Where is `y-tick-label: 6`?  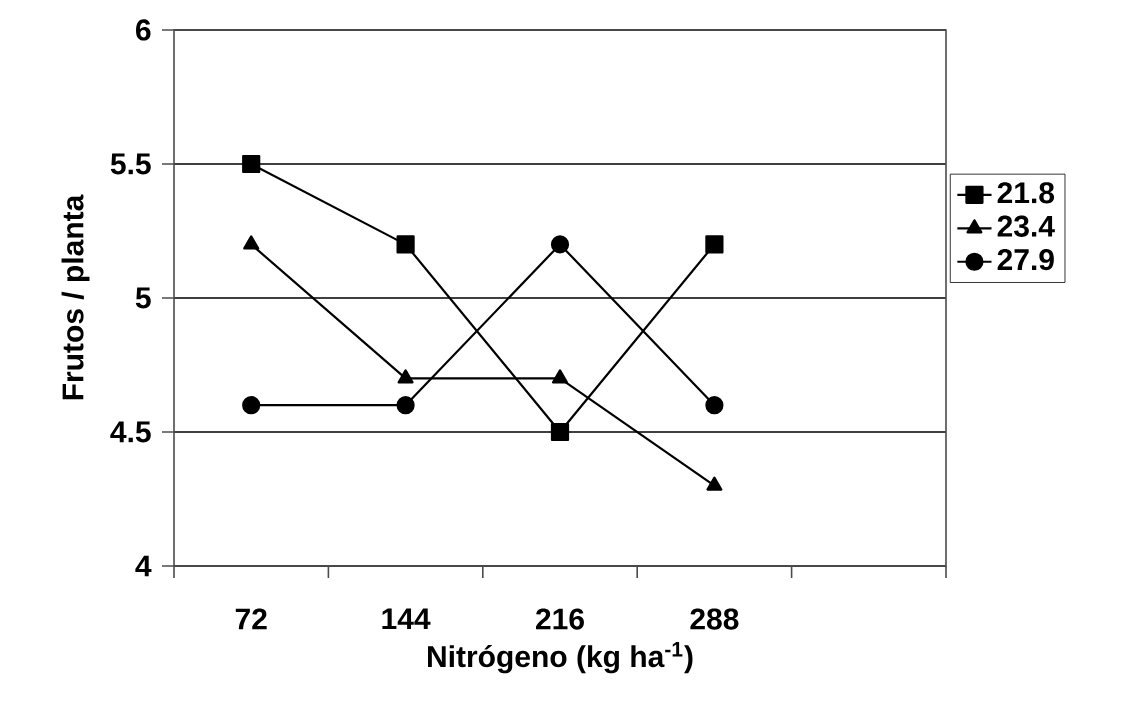
y-tick-label: 6 is located at coordinates (143, 30).